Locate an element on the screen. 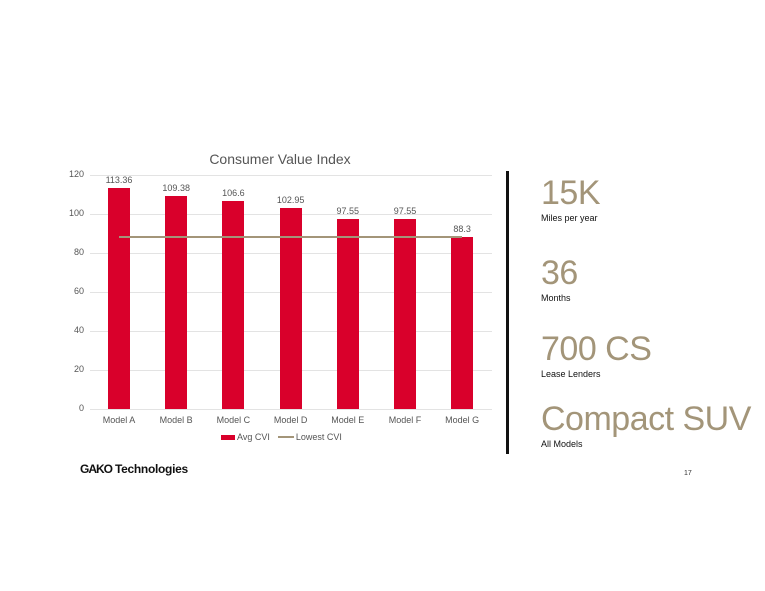 The image size is (765, 591). stat-caption: Months is located at coordinates (556, 298).